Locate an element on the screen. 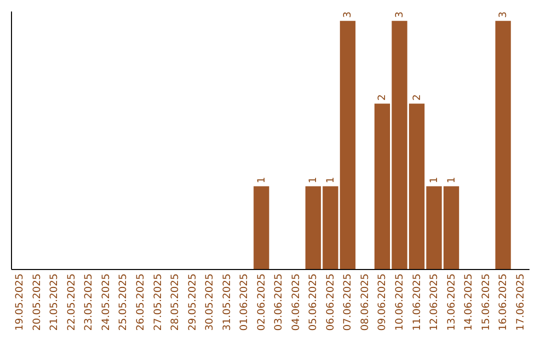 The width and height of the screenshot is (540, 340). x-tick-label: 14.06.2025 is located at coordinates (469, 302).